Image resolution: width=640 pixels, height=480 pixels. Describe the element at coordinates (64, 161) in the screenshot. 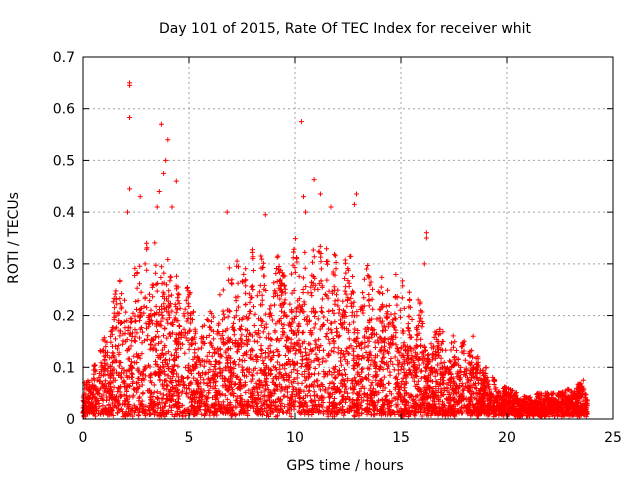

I see `y-tick-label: 0.5` at that location.